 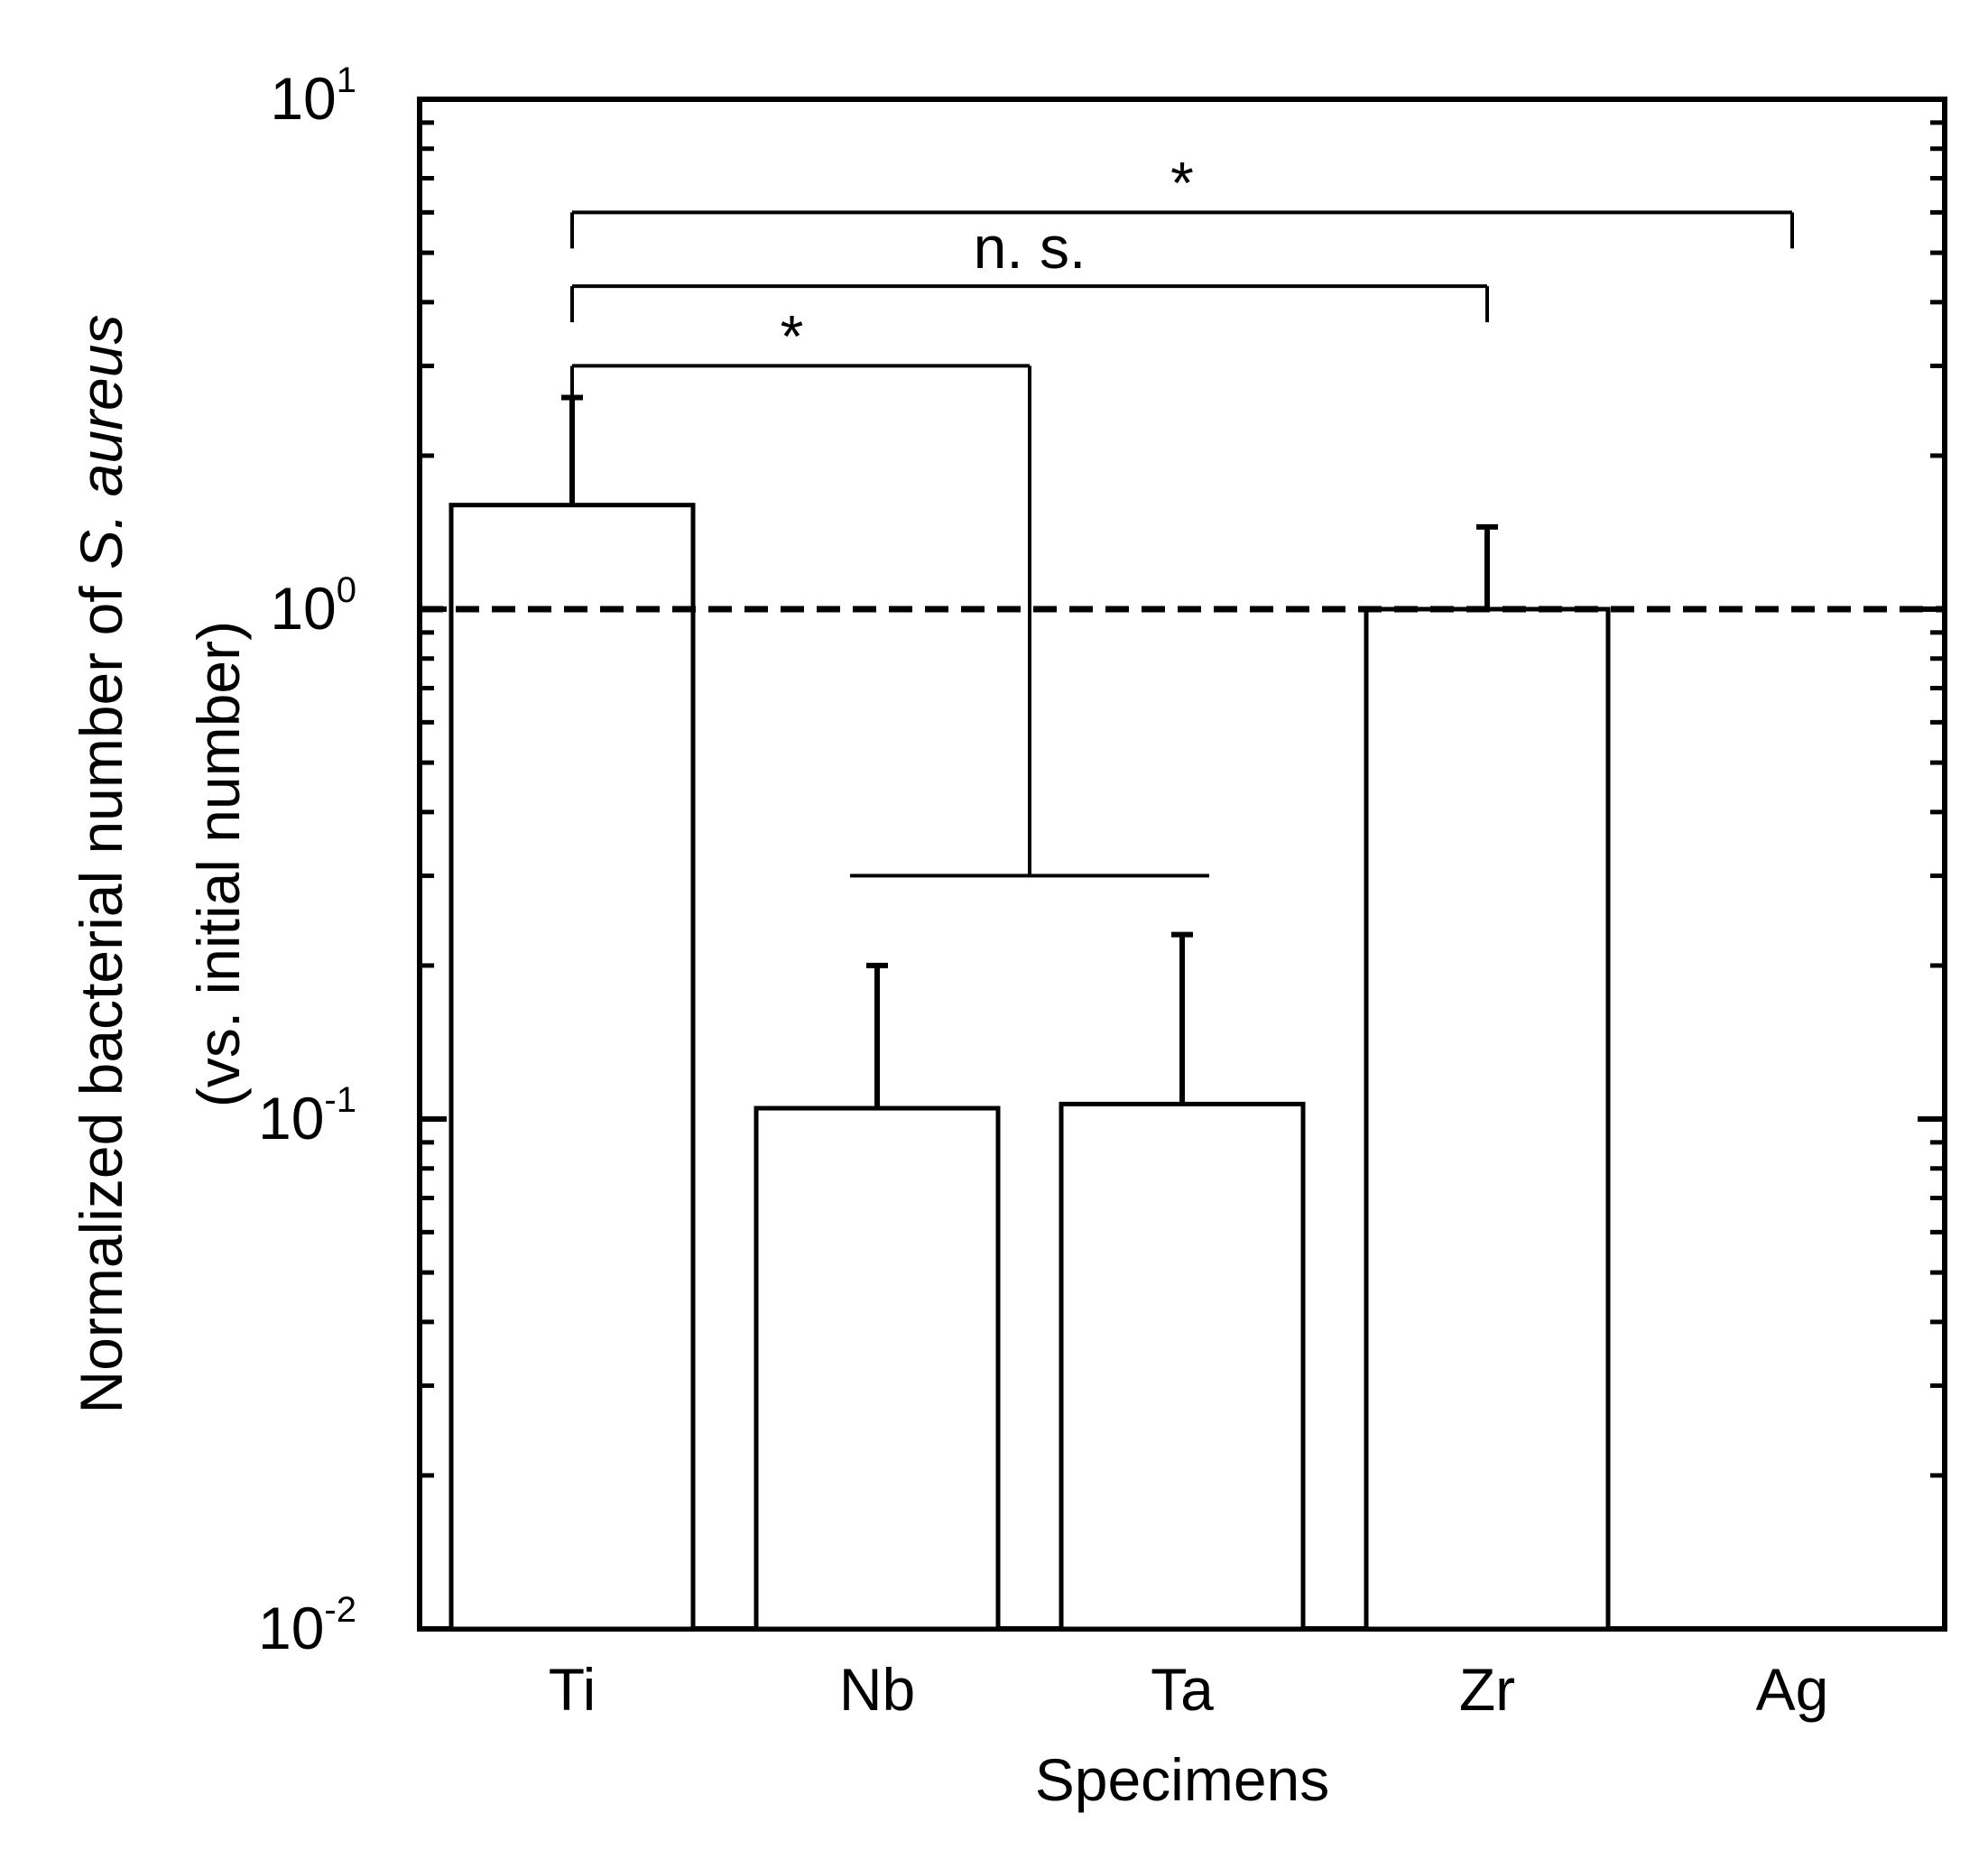 What do you see at coordinates (572, 1690) in the screenshot?
I see `x-tick-label-ti: Ti` at bounding box center [572, 1690].